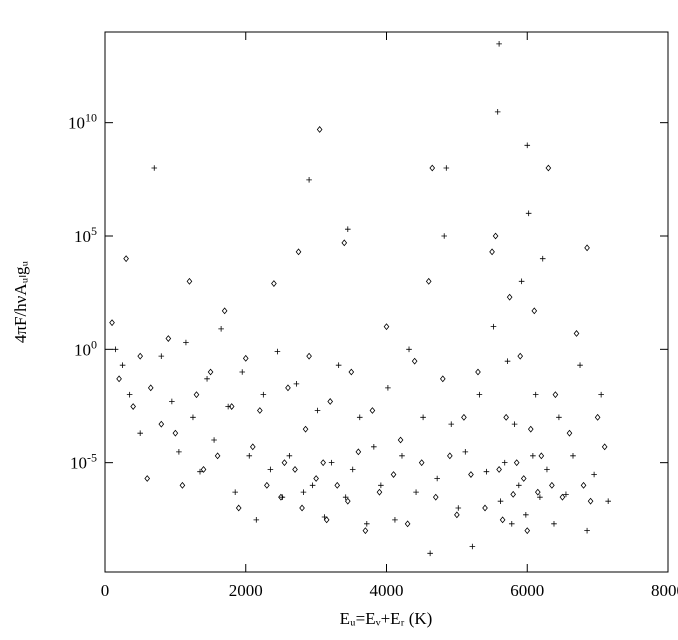  I want to click on y-tick-label: 100, so click(85, 348).